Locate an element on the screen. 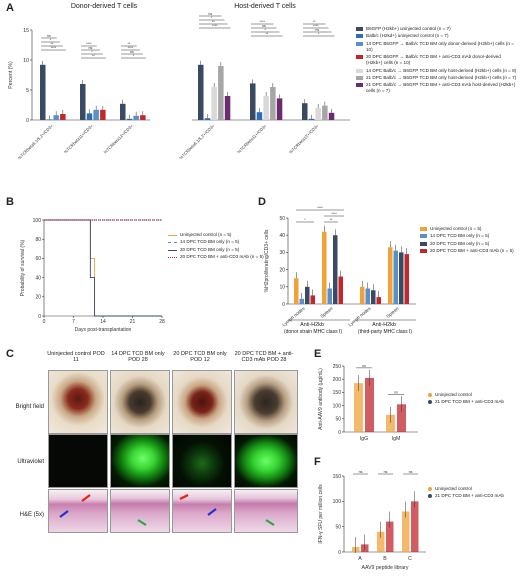 Image resolution: width=520 pixels, height=582 pixels. x-tick-label: 7 is located at coordinates (73, 322).